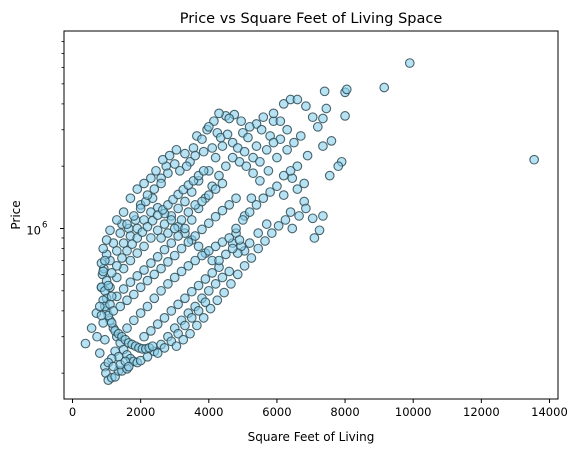 The image size is (585, 453). Describe the element at coordinates (549, 412) in the screenshot. I see `x-tick-label: 14000` at that location.